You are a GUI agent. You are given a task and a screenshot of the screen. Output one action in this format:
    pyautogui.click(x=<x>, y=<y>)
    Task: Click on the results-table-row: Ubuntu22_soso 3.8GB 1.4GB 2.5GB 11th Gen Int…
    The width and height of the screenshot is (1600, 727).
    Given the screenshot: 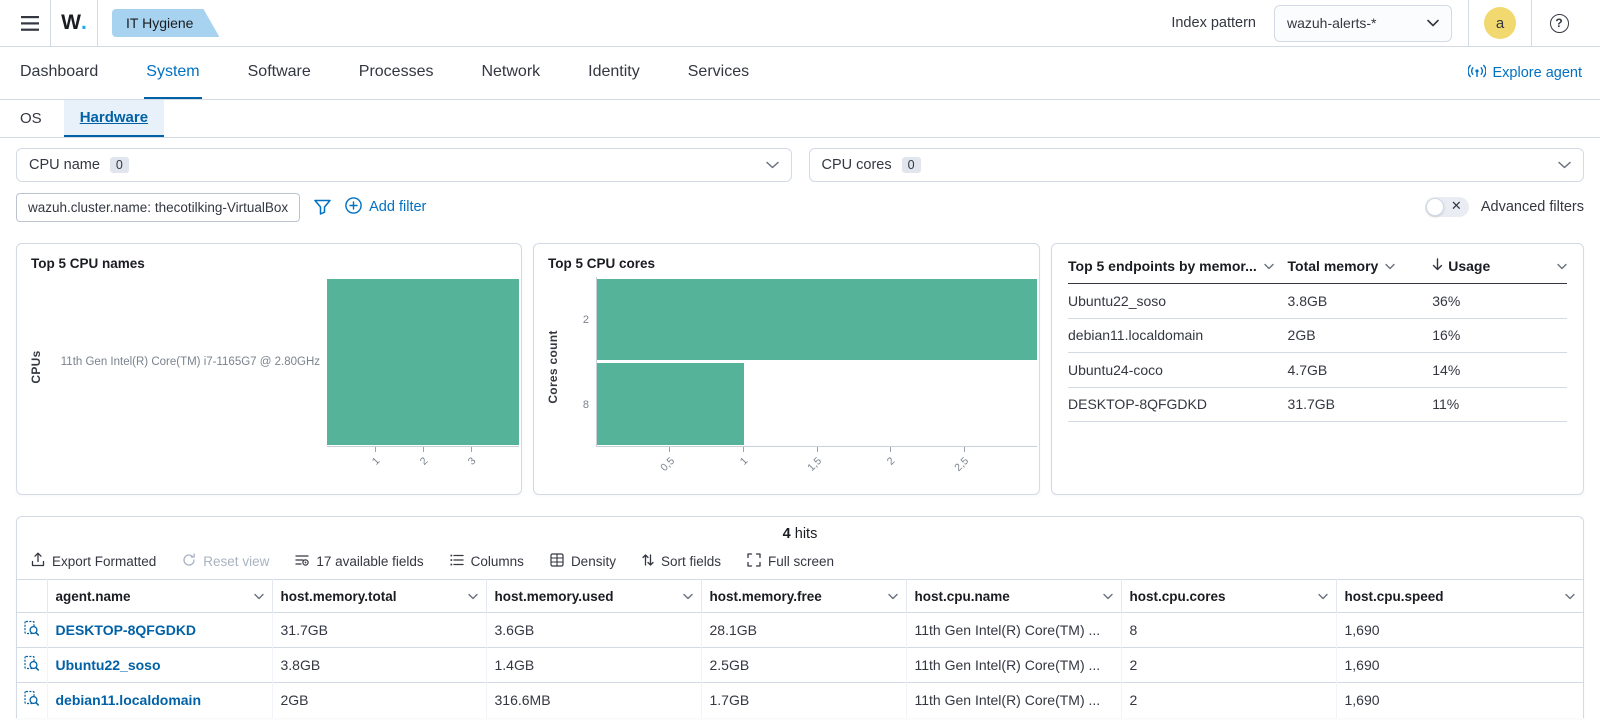 What is the action you would take?
    pyautogui.click(x=800, y=665)
    